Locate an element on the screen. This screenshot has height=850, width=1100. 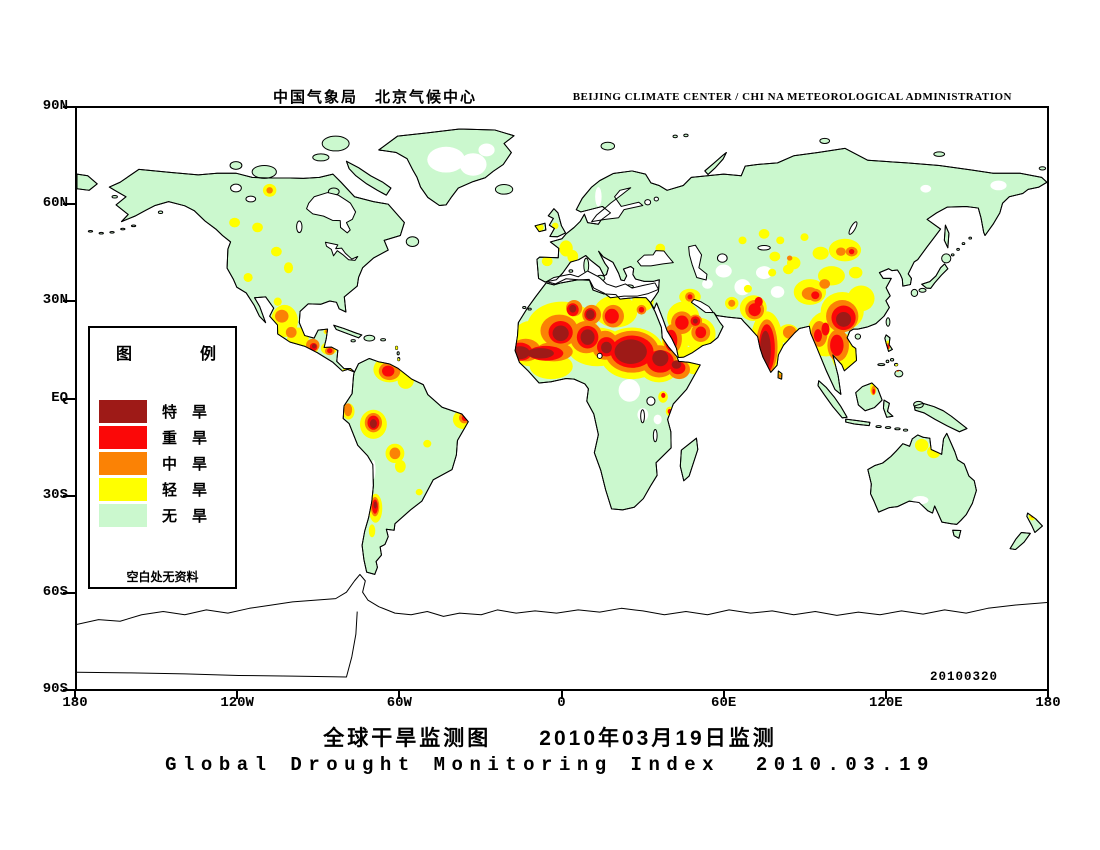
y-axis-label: 30N is located at coordinates (55, 300).